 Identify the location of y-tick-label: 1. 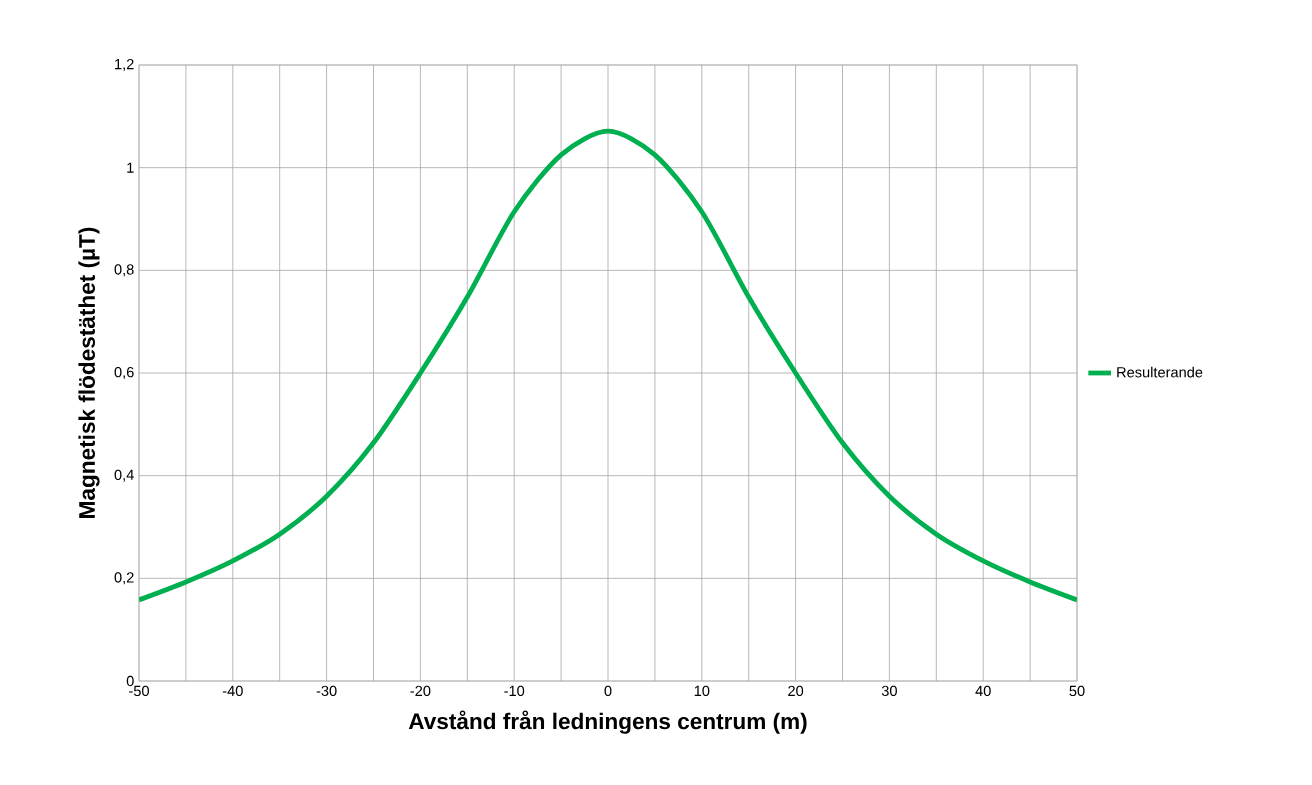
(130, 167).